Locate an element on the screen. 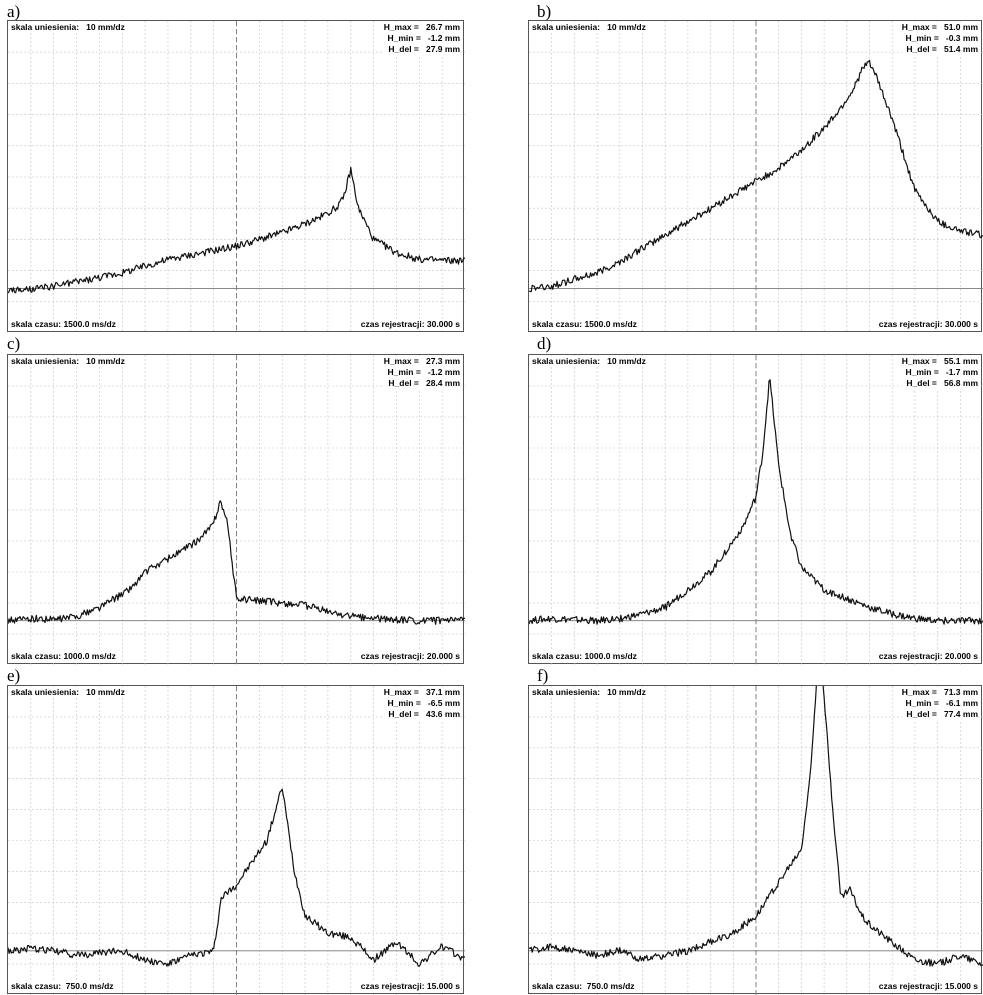  panel-label: a) is located at coordinates (14, 11).